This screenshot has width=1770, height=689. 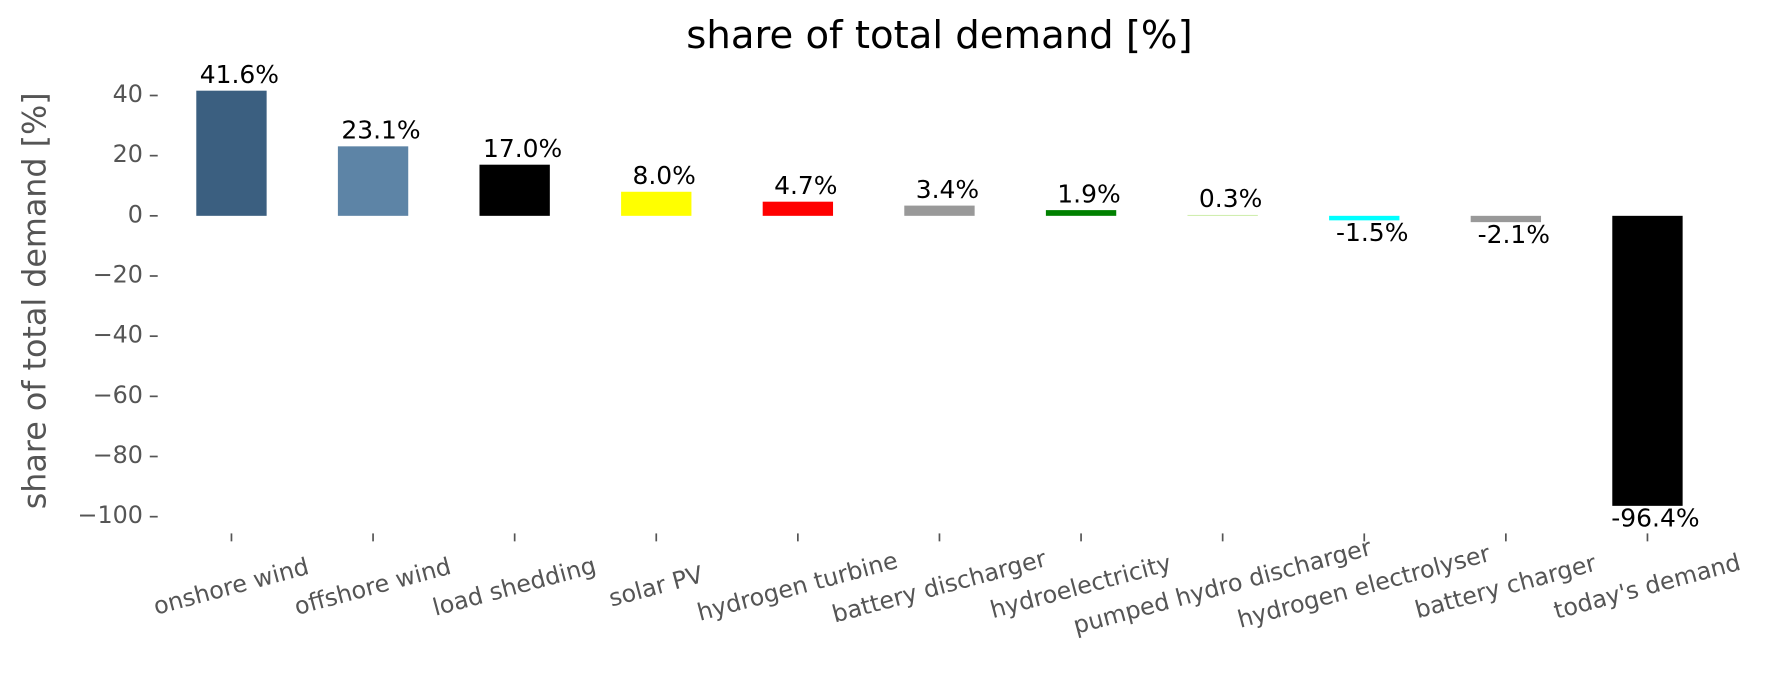 What do you see at coordinates (939, 35) in the screenshot?
I see `chart-title: share of total demand [%]` at bounding box center [939, 35].